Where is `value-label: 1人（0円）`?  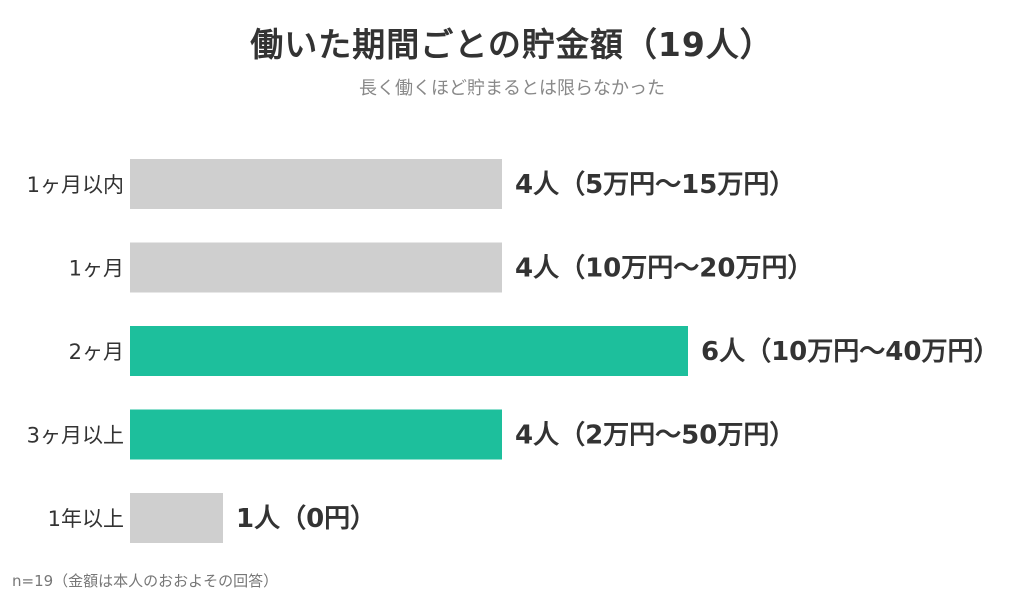
value-label: 1人（0円） is located at coordinates (306, 519).